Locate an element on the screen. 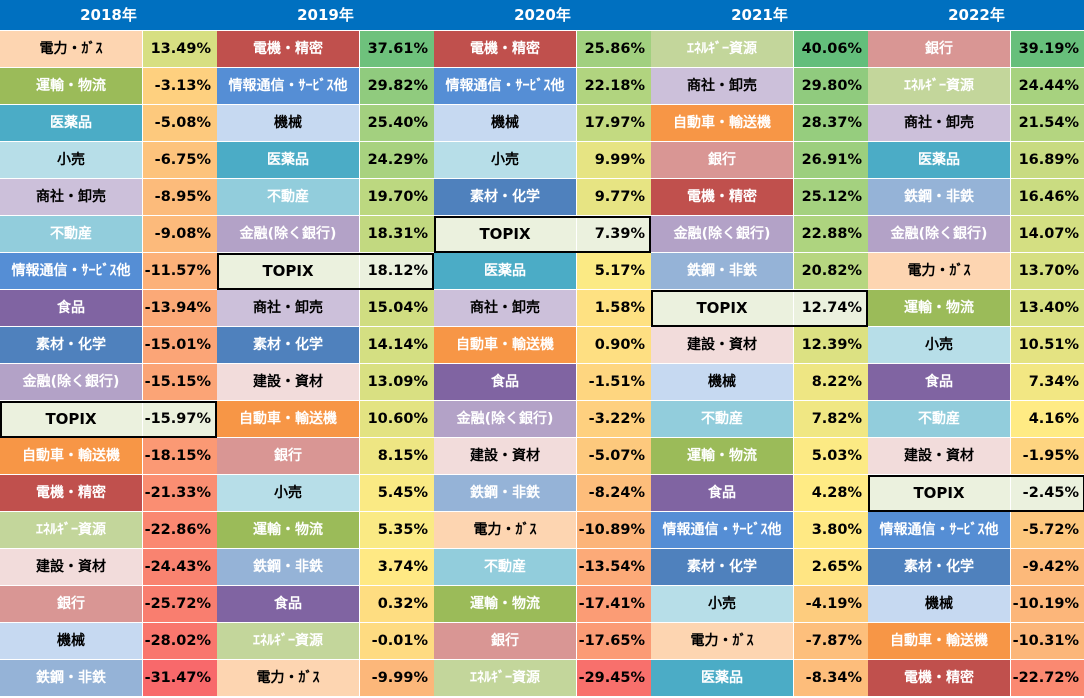 This screenshot has height=698, width=1084. return-value-cell: 12.74% is located at coordinates (831, 308).